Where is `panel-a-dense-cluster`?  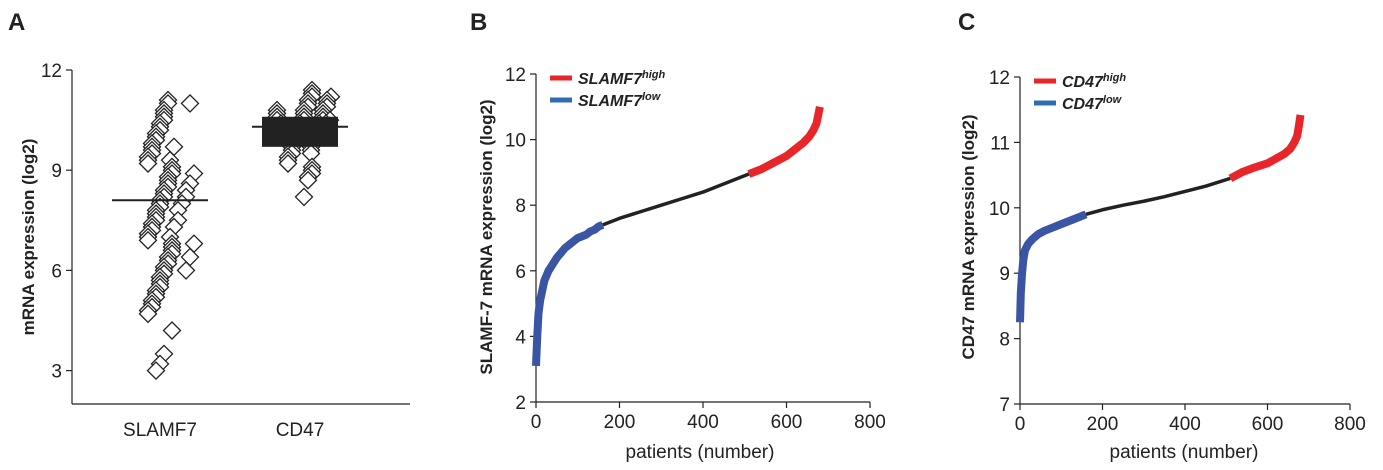
panel-a-dense-cluster is located at coordinates (300, 131).